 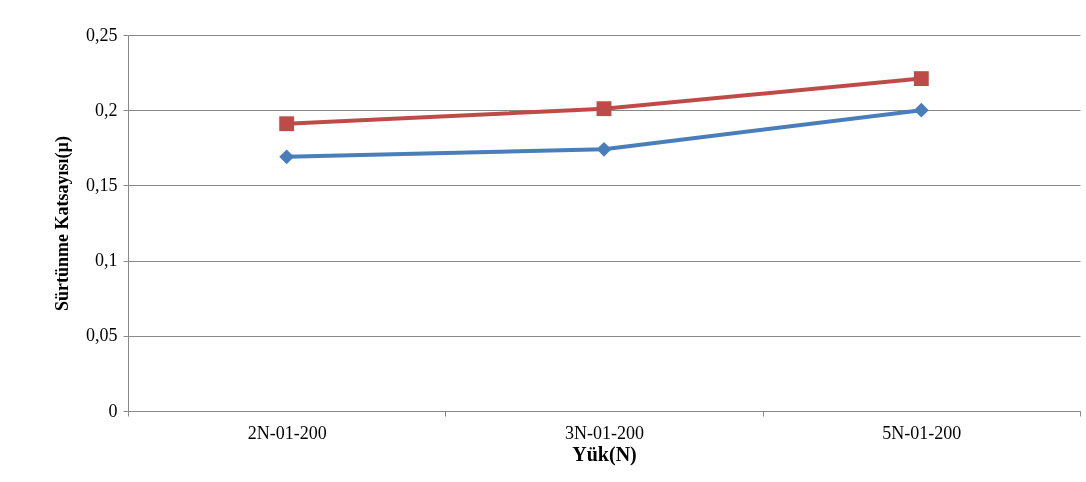 What do you see at coordinates (62, 223) in the screenshot?
I see `y-axis-title: Sürtünme Katsayısı(µ)` at bounding box center [62, 223].